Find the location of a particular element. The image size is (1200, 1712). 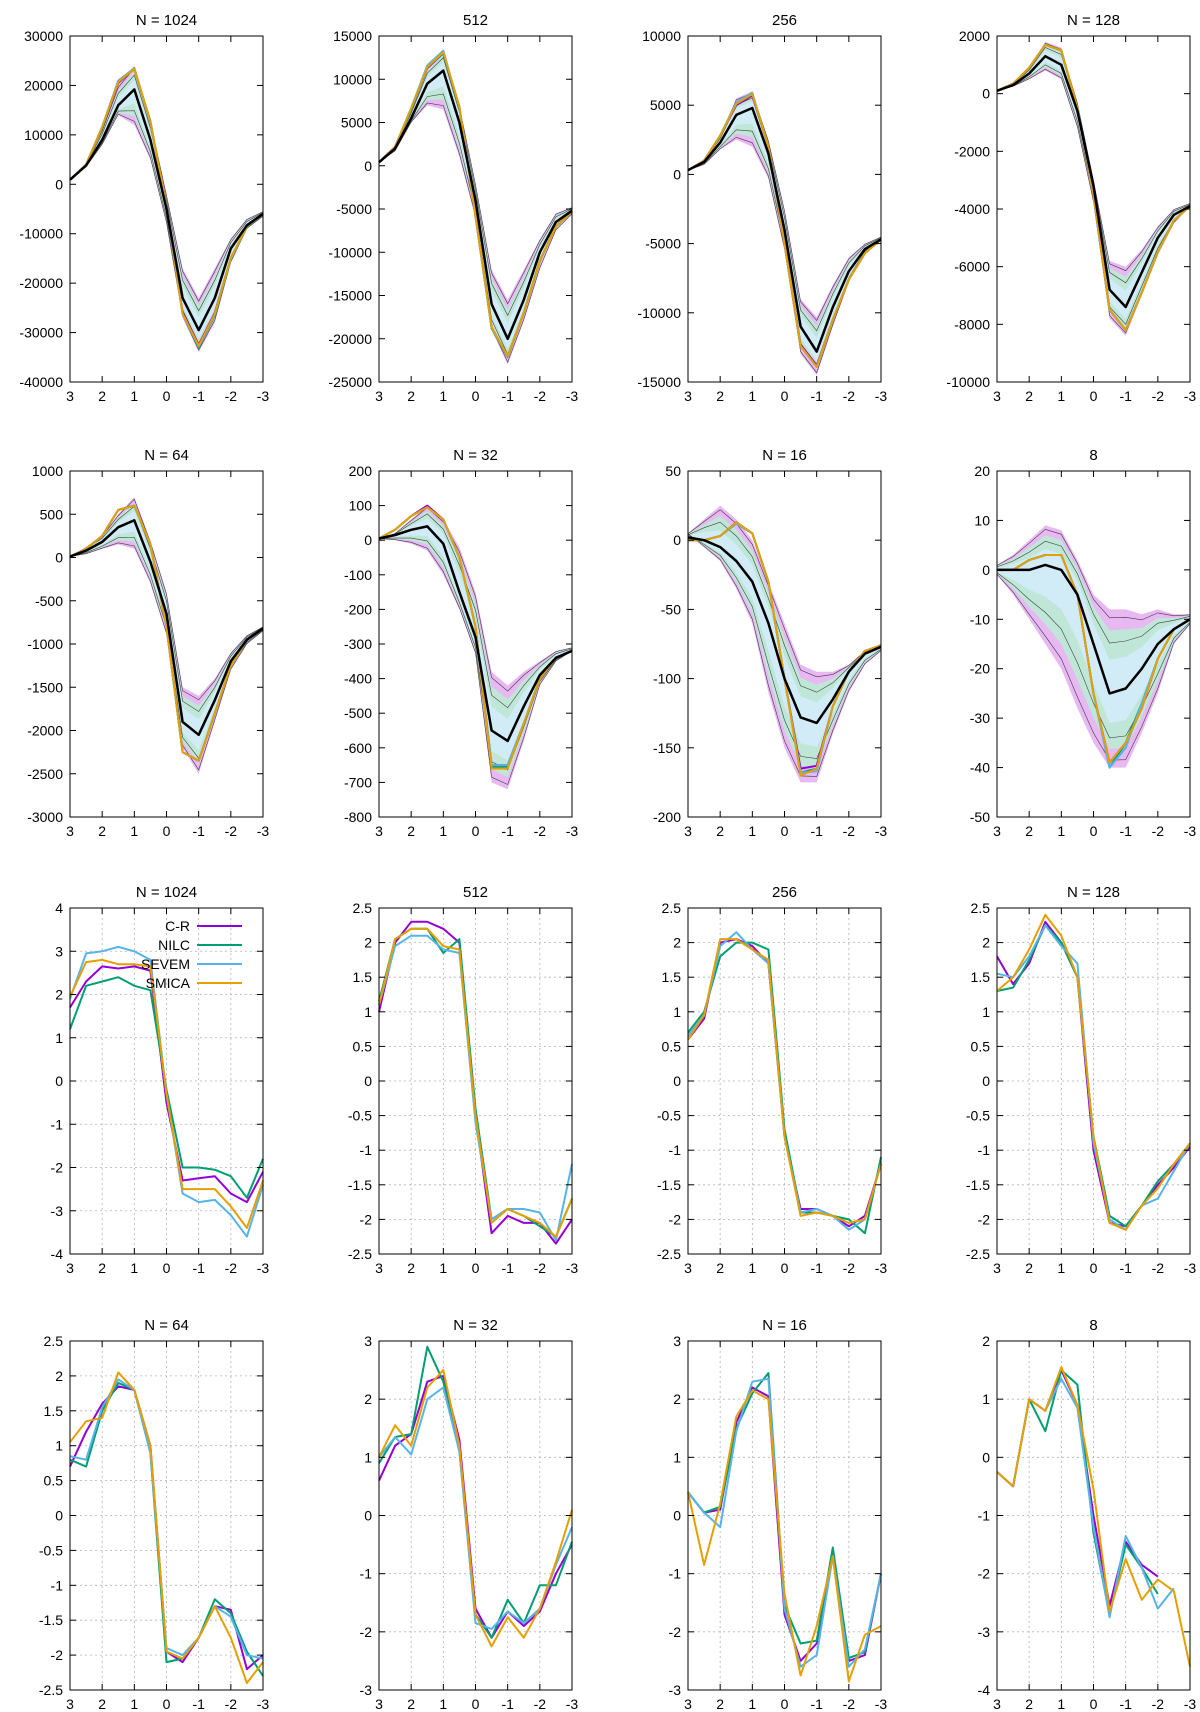

y-tick-label: -200 is located at coordinates (667, 817).